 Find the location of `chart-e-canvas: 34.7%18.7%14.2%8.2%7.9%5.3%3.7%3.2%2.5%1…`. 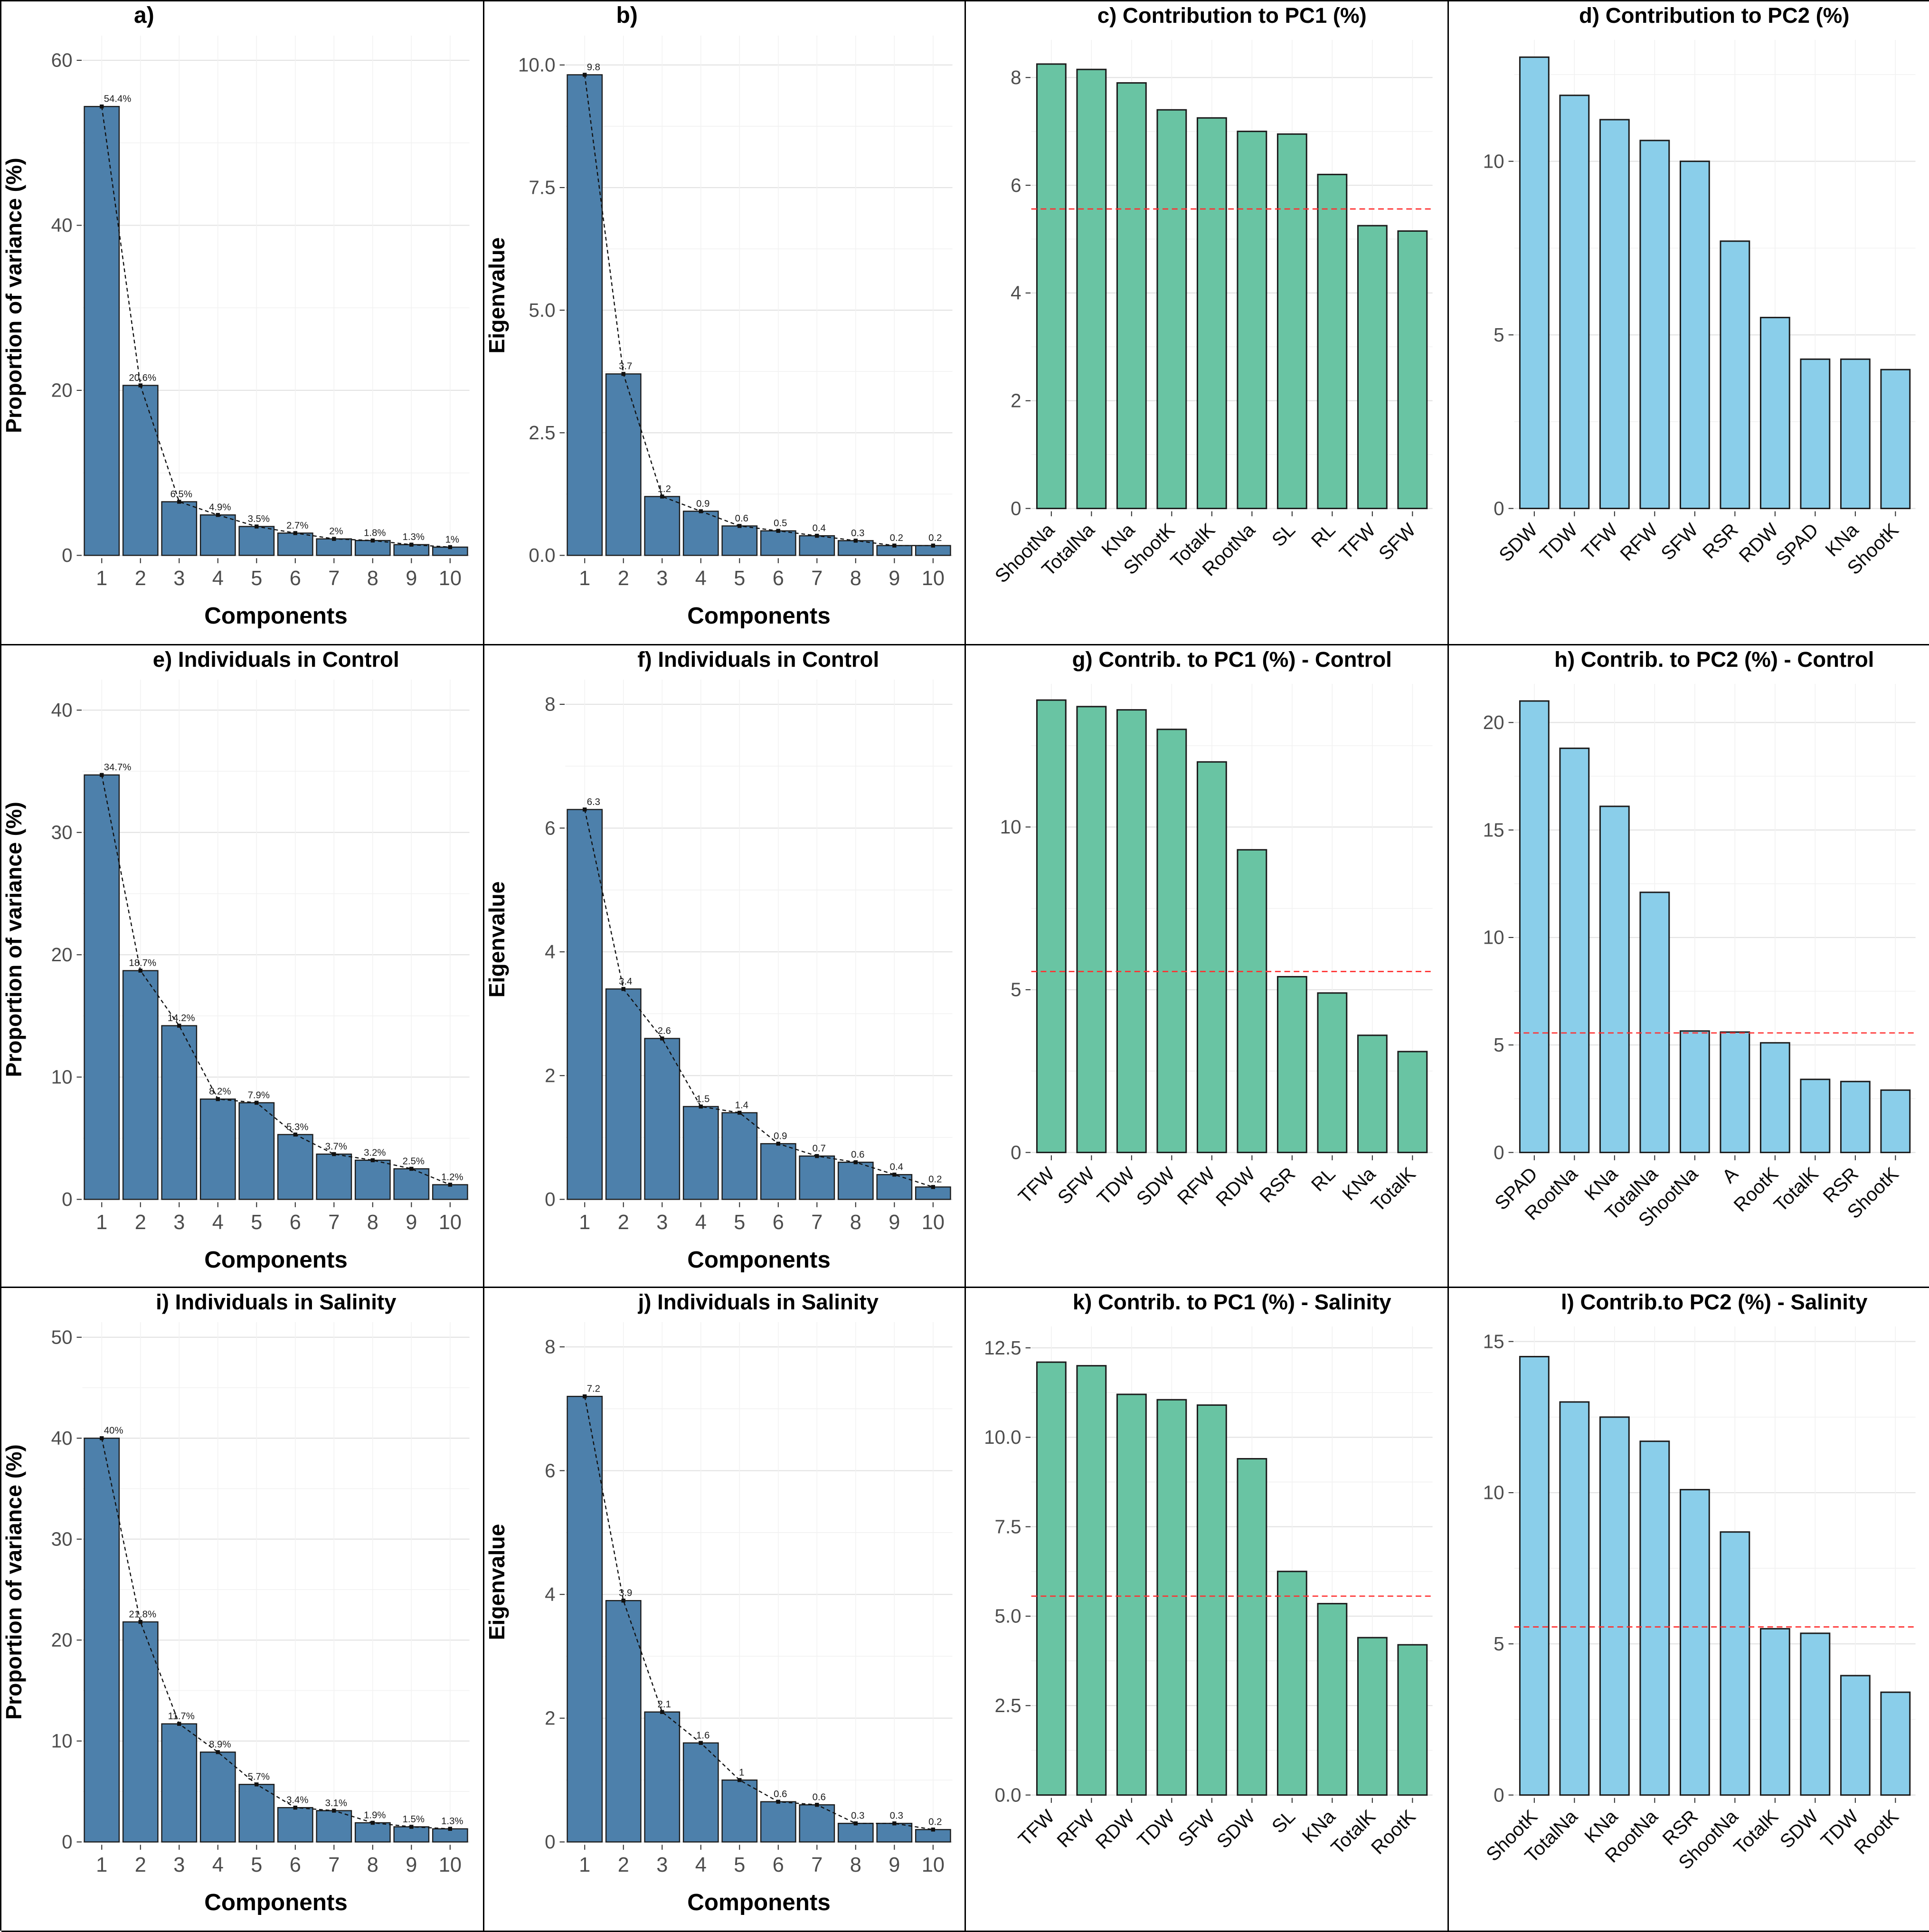

chart-e-canvas: 34.7%18.7%14.2%8.2%7.9%5.3%3.7%3.2%2.5%1… is located at coordinates (242, 966).